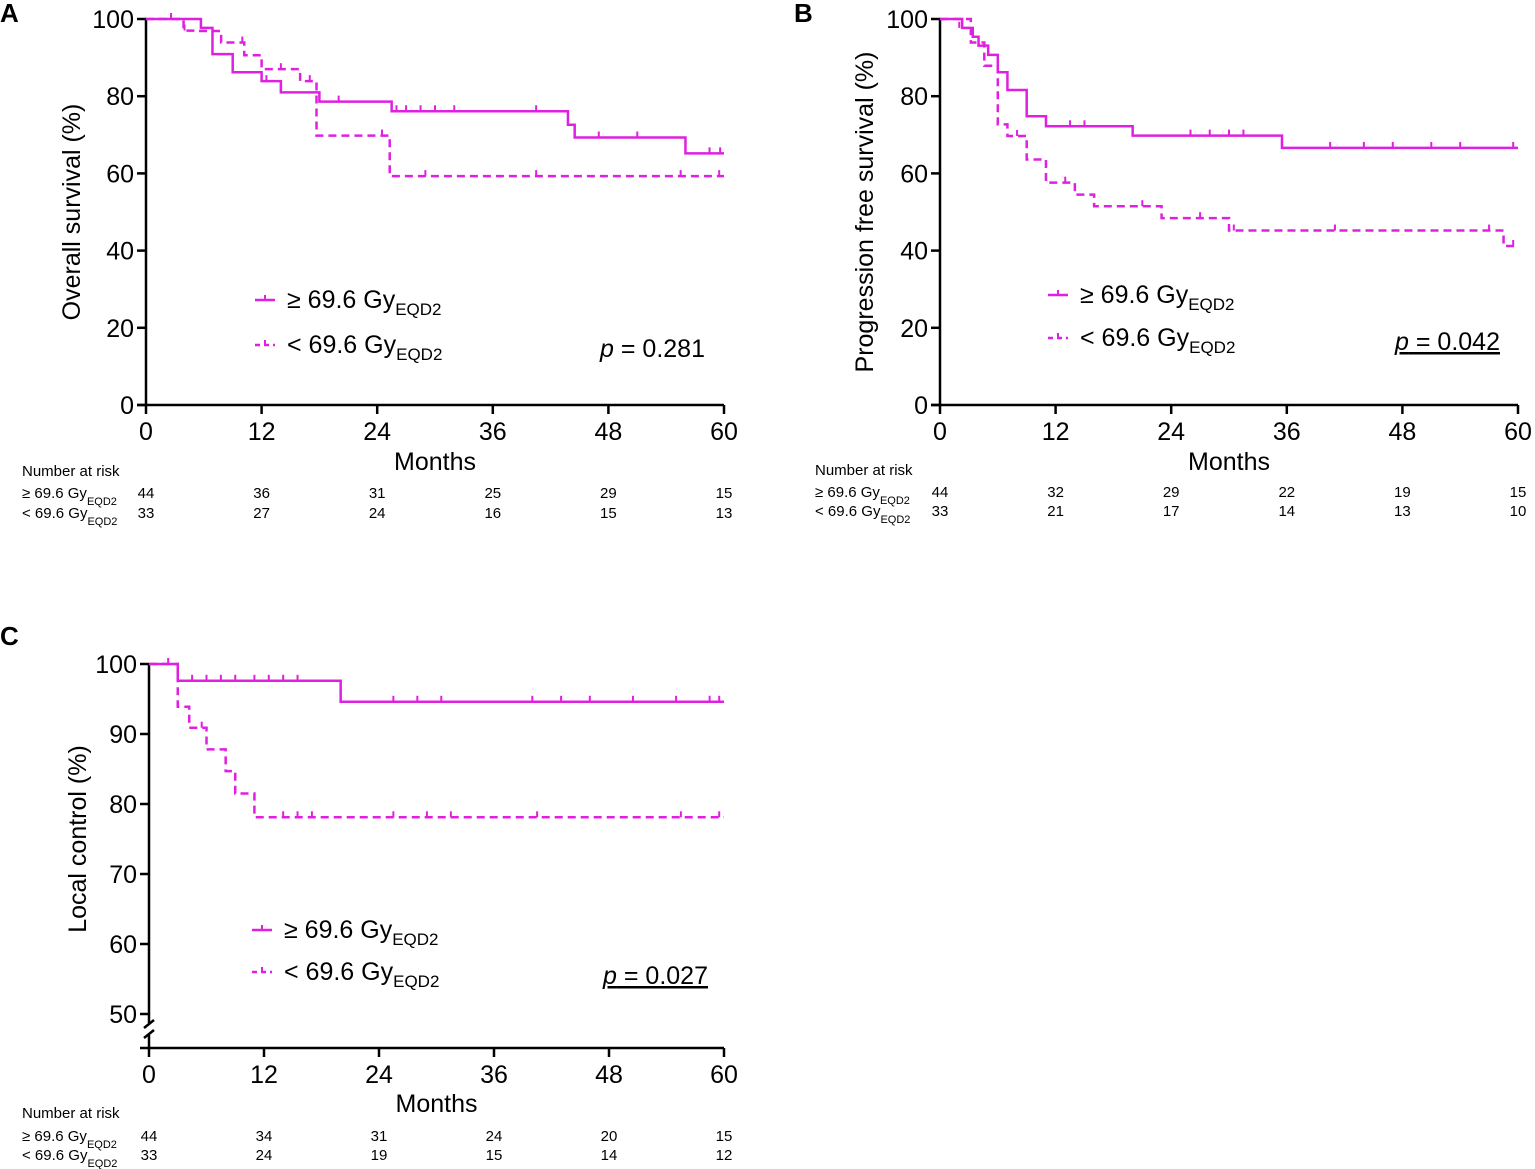  I want to click on legend: ≥ 69.6 GyEQD2< 69.6 GyEQD2, so click(345, 953).